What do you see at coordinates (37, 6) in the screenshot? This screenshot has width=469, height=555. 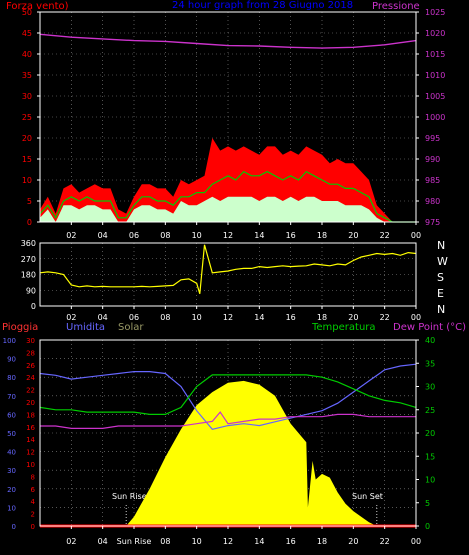 I see `wind-label: Forza vento)` at bounding box center [37, 6].